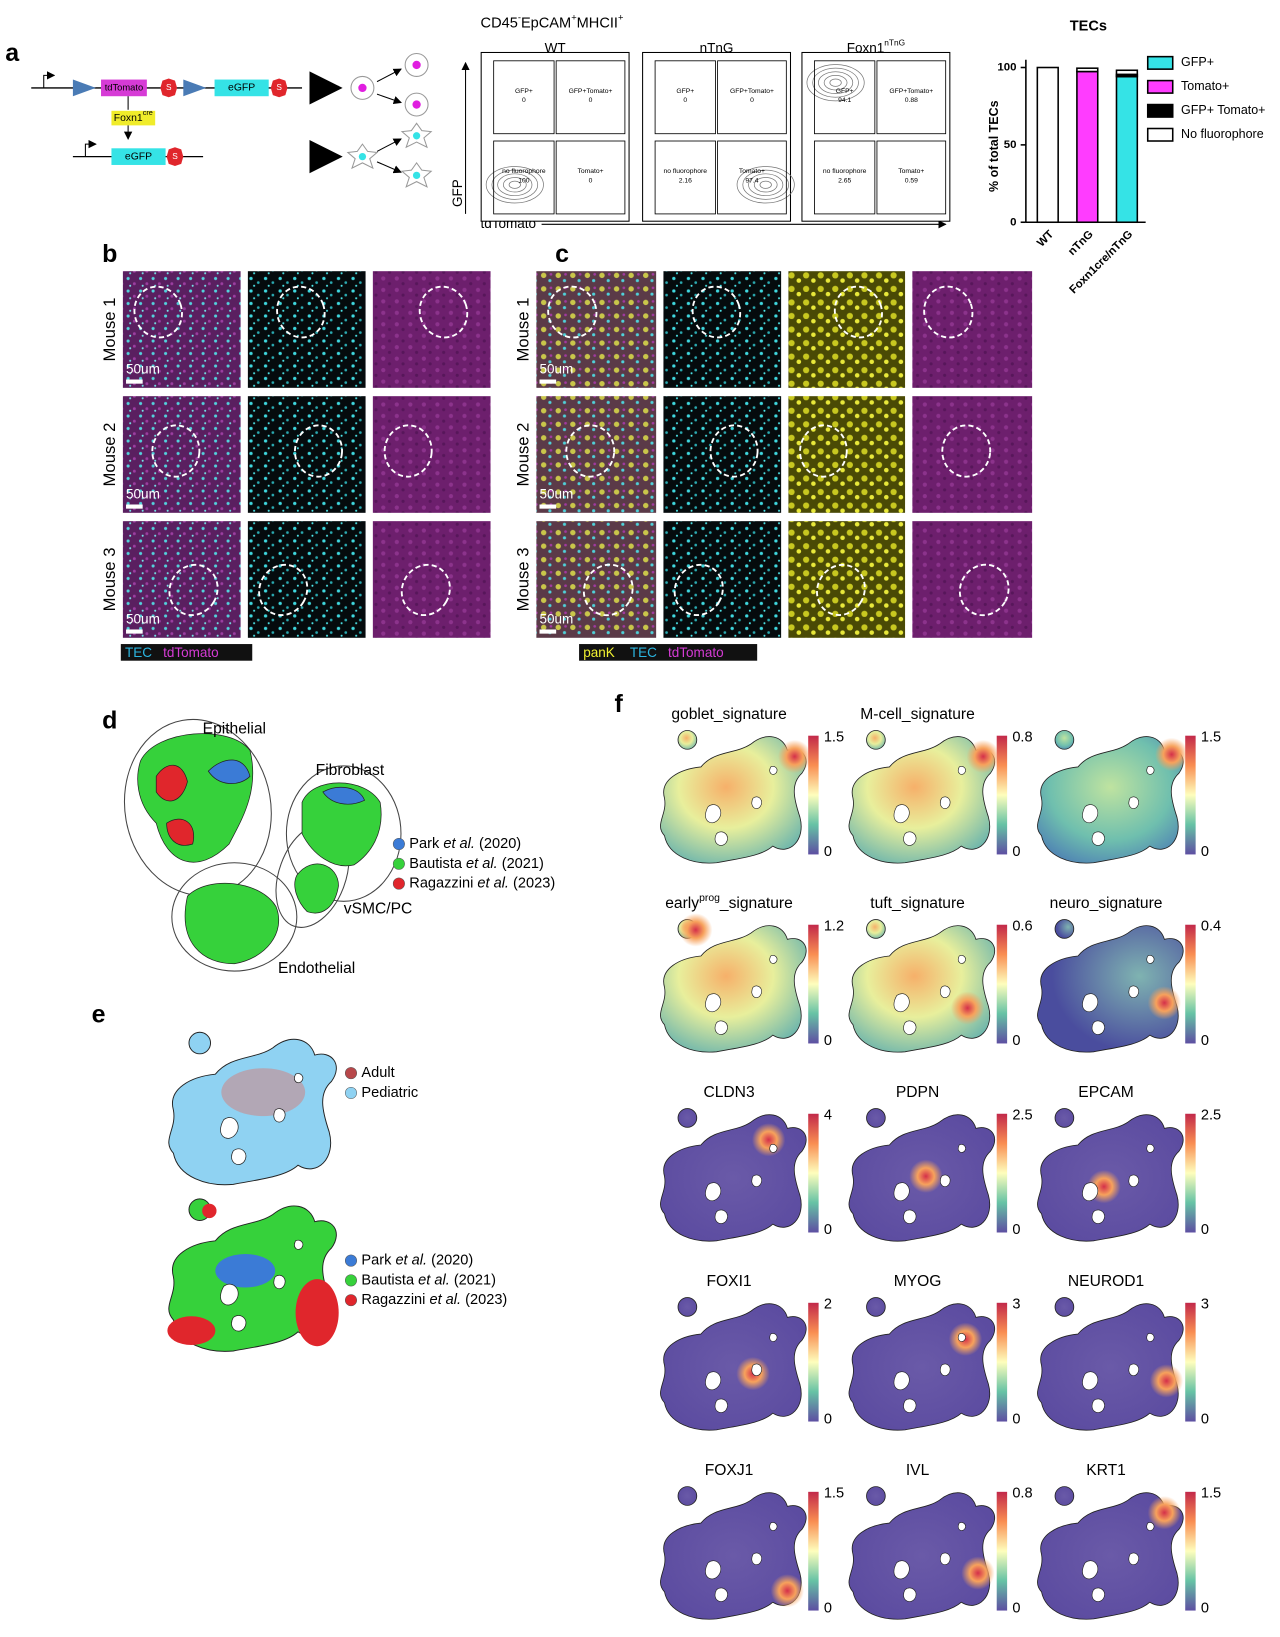 The image size is (1280, 1637). I want to click on gate-label: Tomato+, so click(590, 171).